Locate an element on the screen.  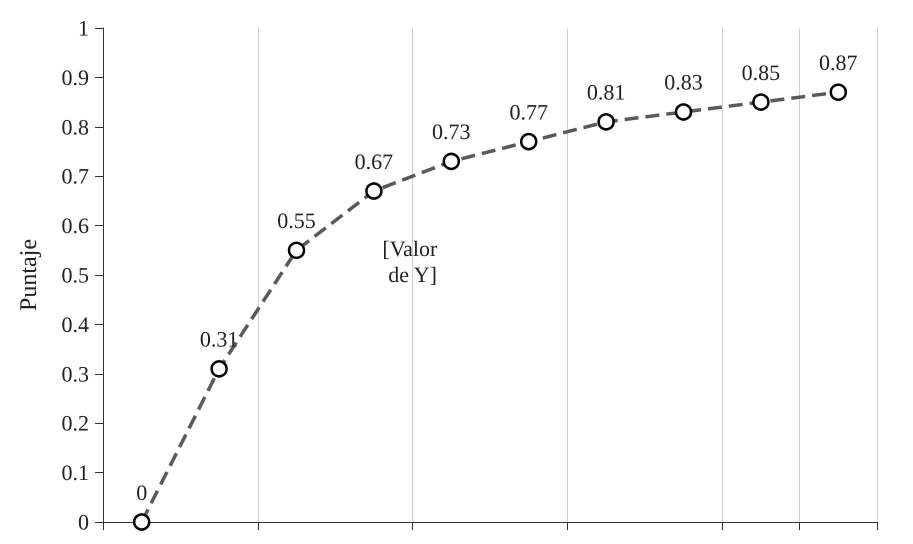
data-label: 0.81 is located at coordinates (606, 92).